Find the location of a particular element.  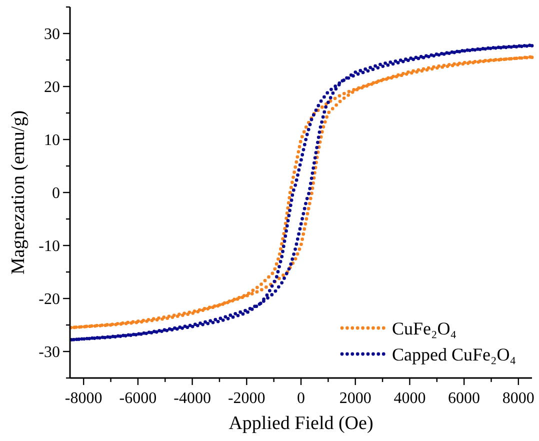

y-tick-label: 20 is located at coordinates (52, 87).